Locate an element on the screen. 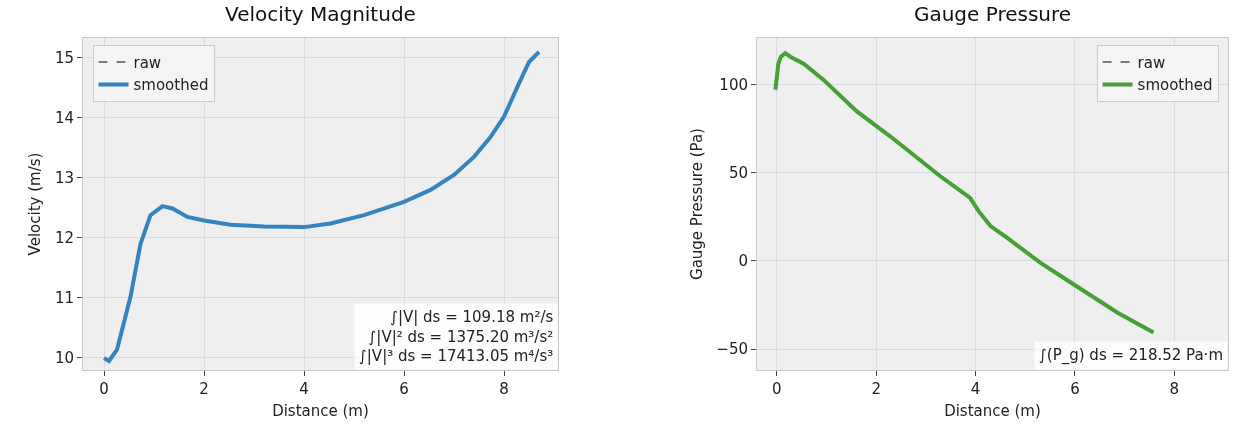  y-tick-label: 10 is located at coordinates (64, 358).